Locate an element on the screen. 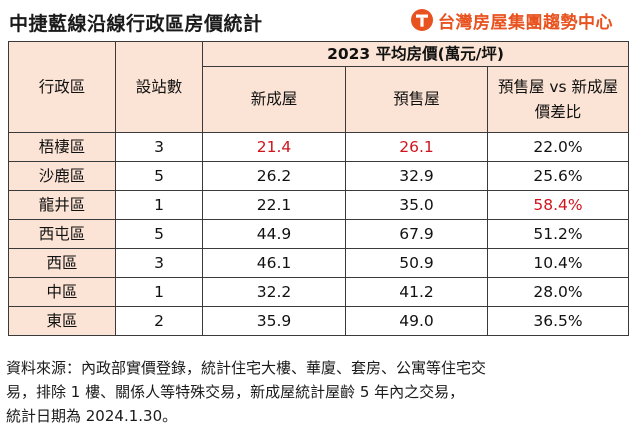  cell-new-price: 22.1 is located at coordinates (274, 205).